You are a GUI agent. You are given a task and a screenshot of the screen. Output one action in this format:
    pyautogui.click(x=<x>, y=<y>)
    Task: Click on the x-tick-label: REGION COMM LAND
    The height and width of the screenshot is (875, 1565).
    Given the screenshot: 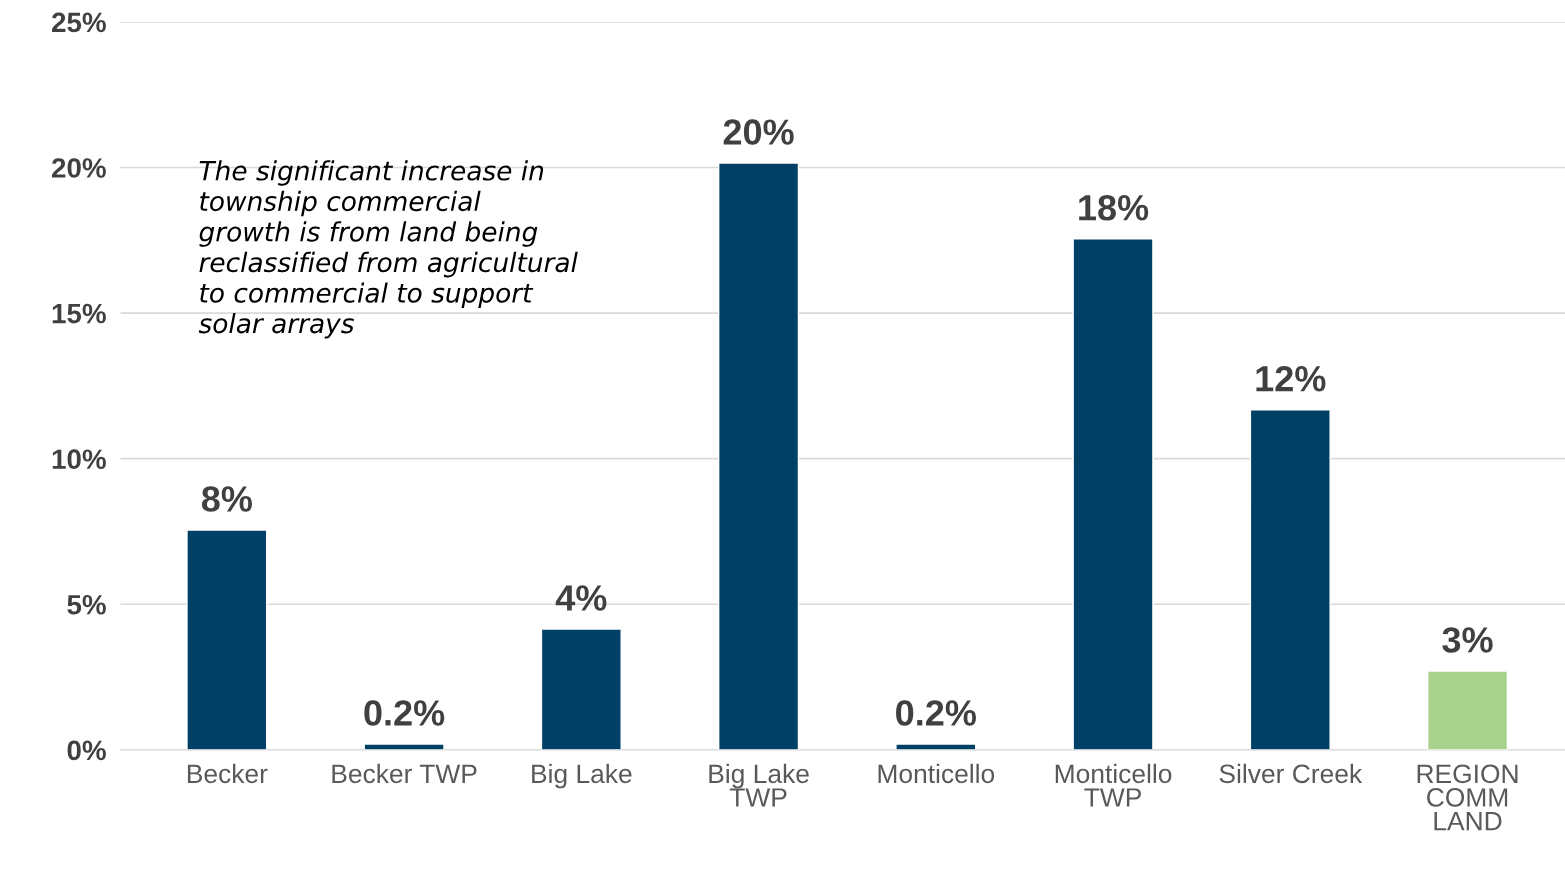 What is the action you would take?
    pyautogui.click(x=1467, y=797)
    